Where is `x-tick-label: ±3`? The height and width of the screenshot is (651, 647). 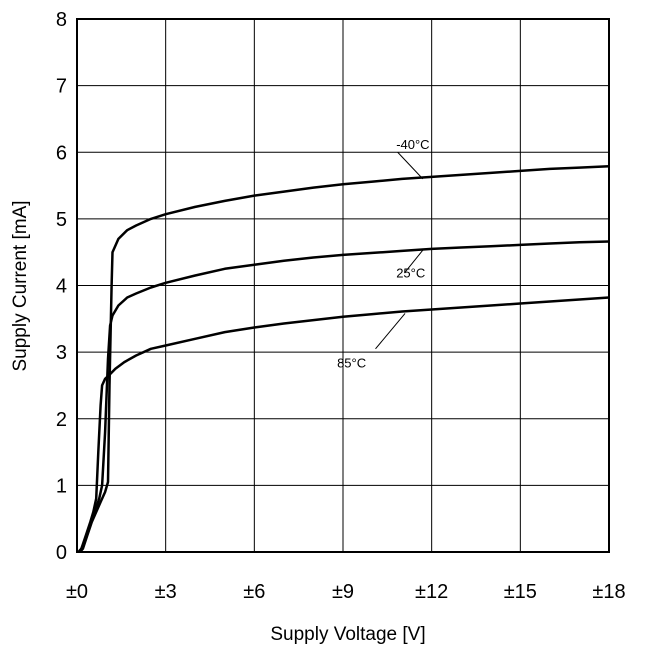 x-tick-label: ±3 is located at coordinates (166, 592).